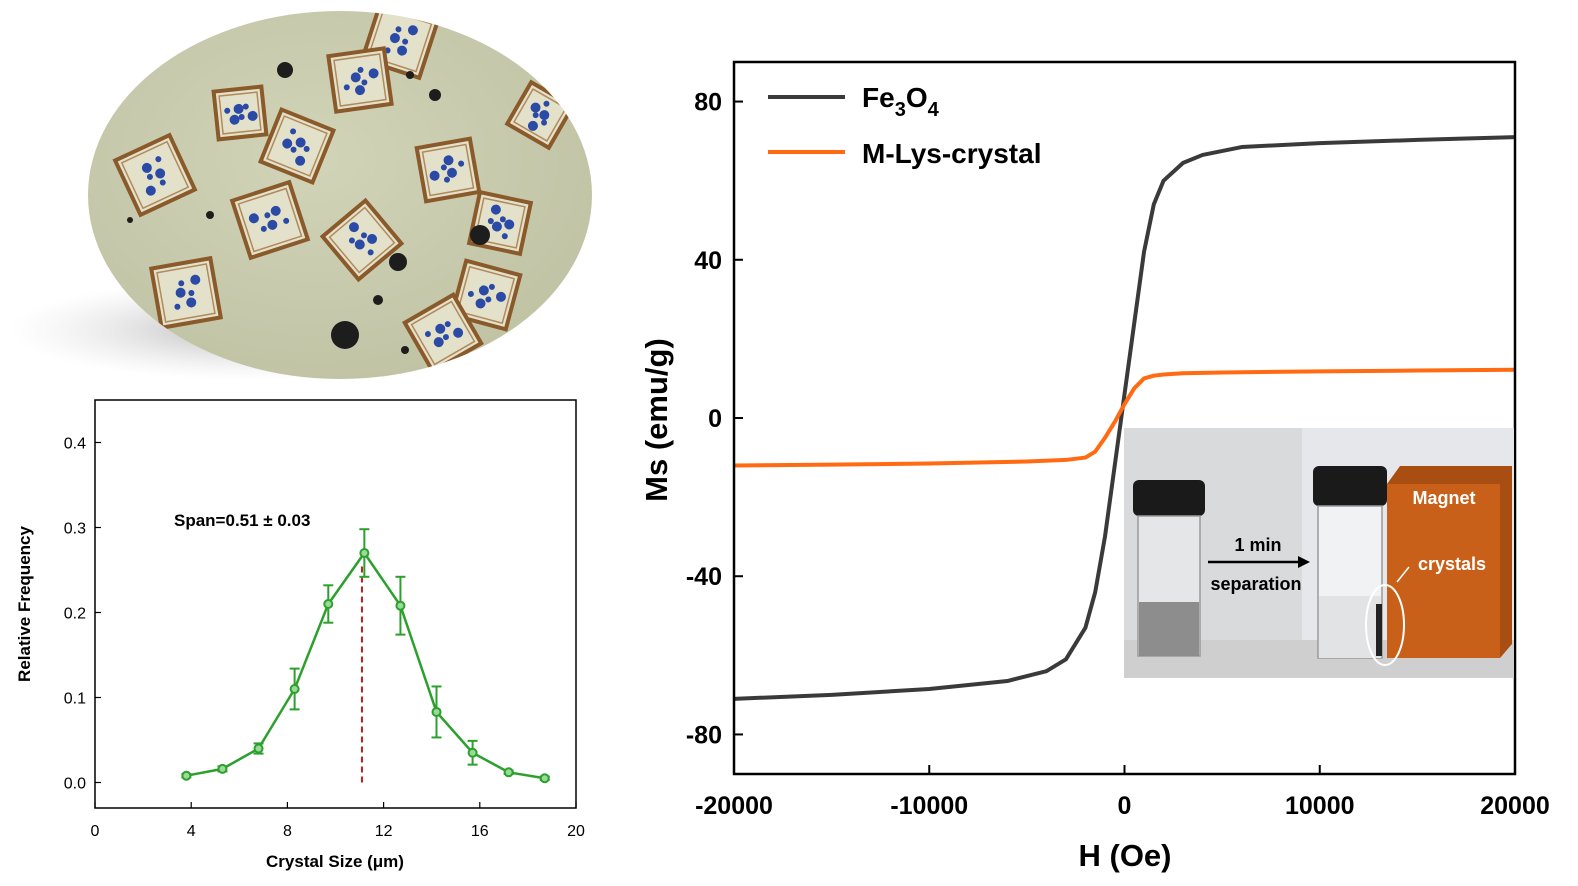  Describe the element at coordinates (75, 444) in the screenshot. I see `size-y-tick-label: 0.4` at that location.